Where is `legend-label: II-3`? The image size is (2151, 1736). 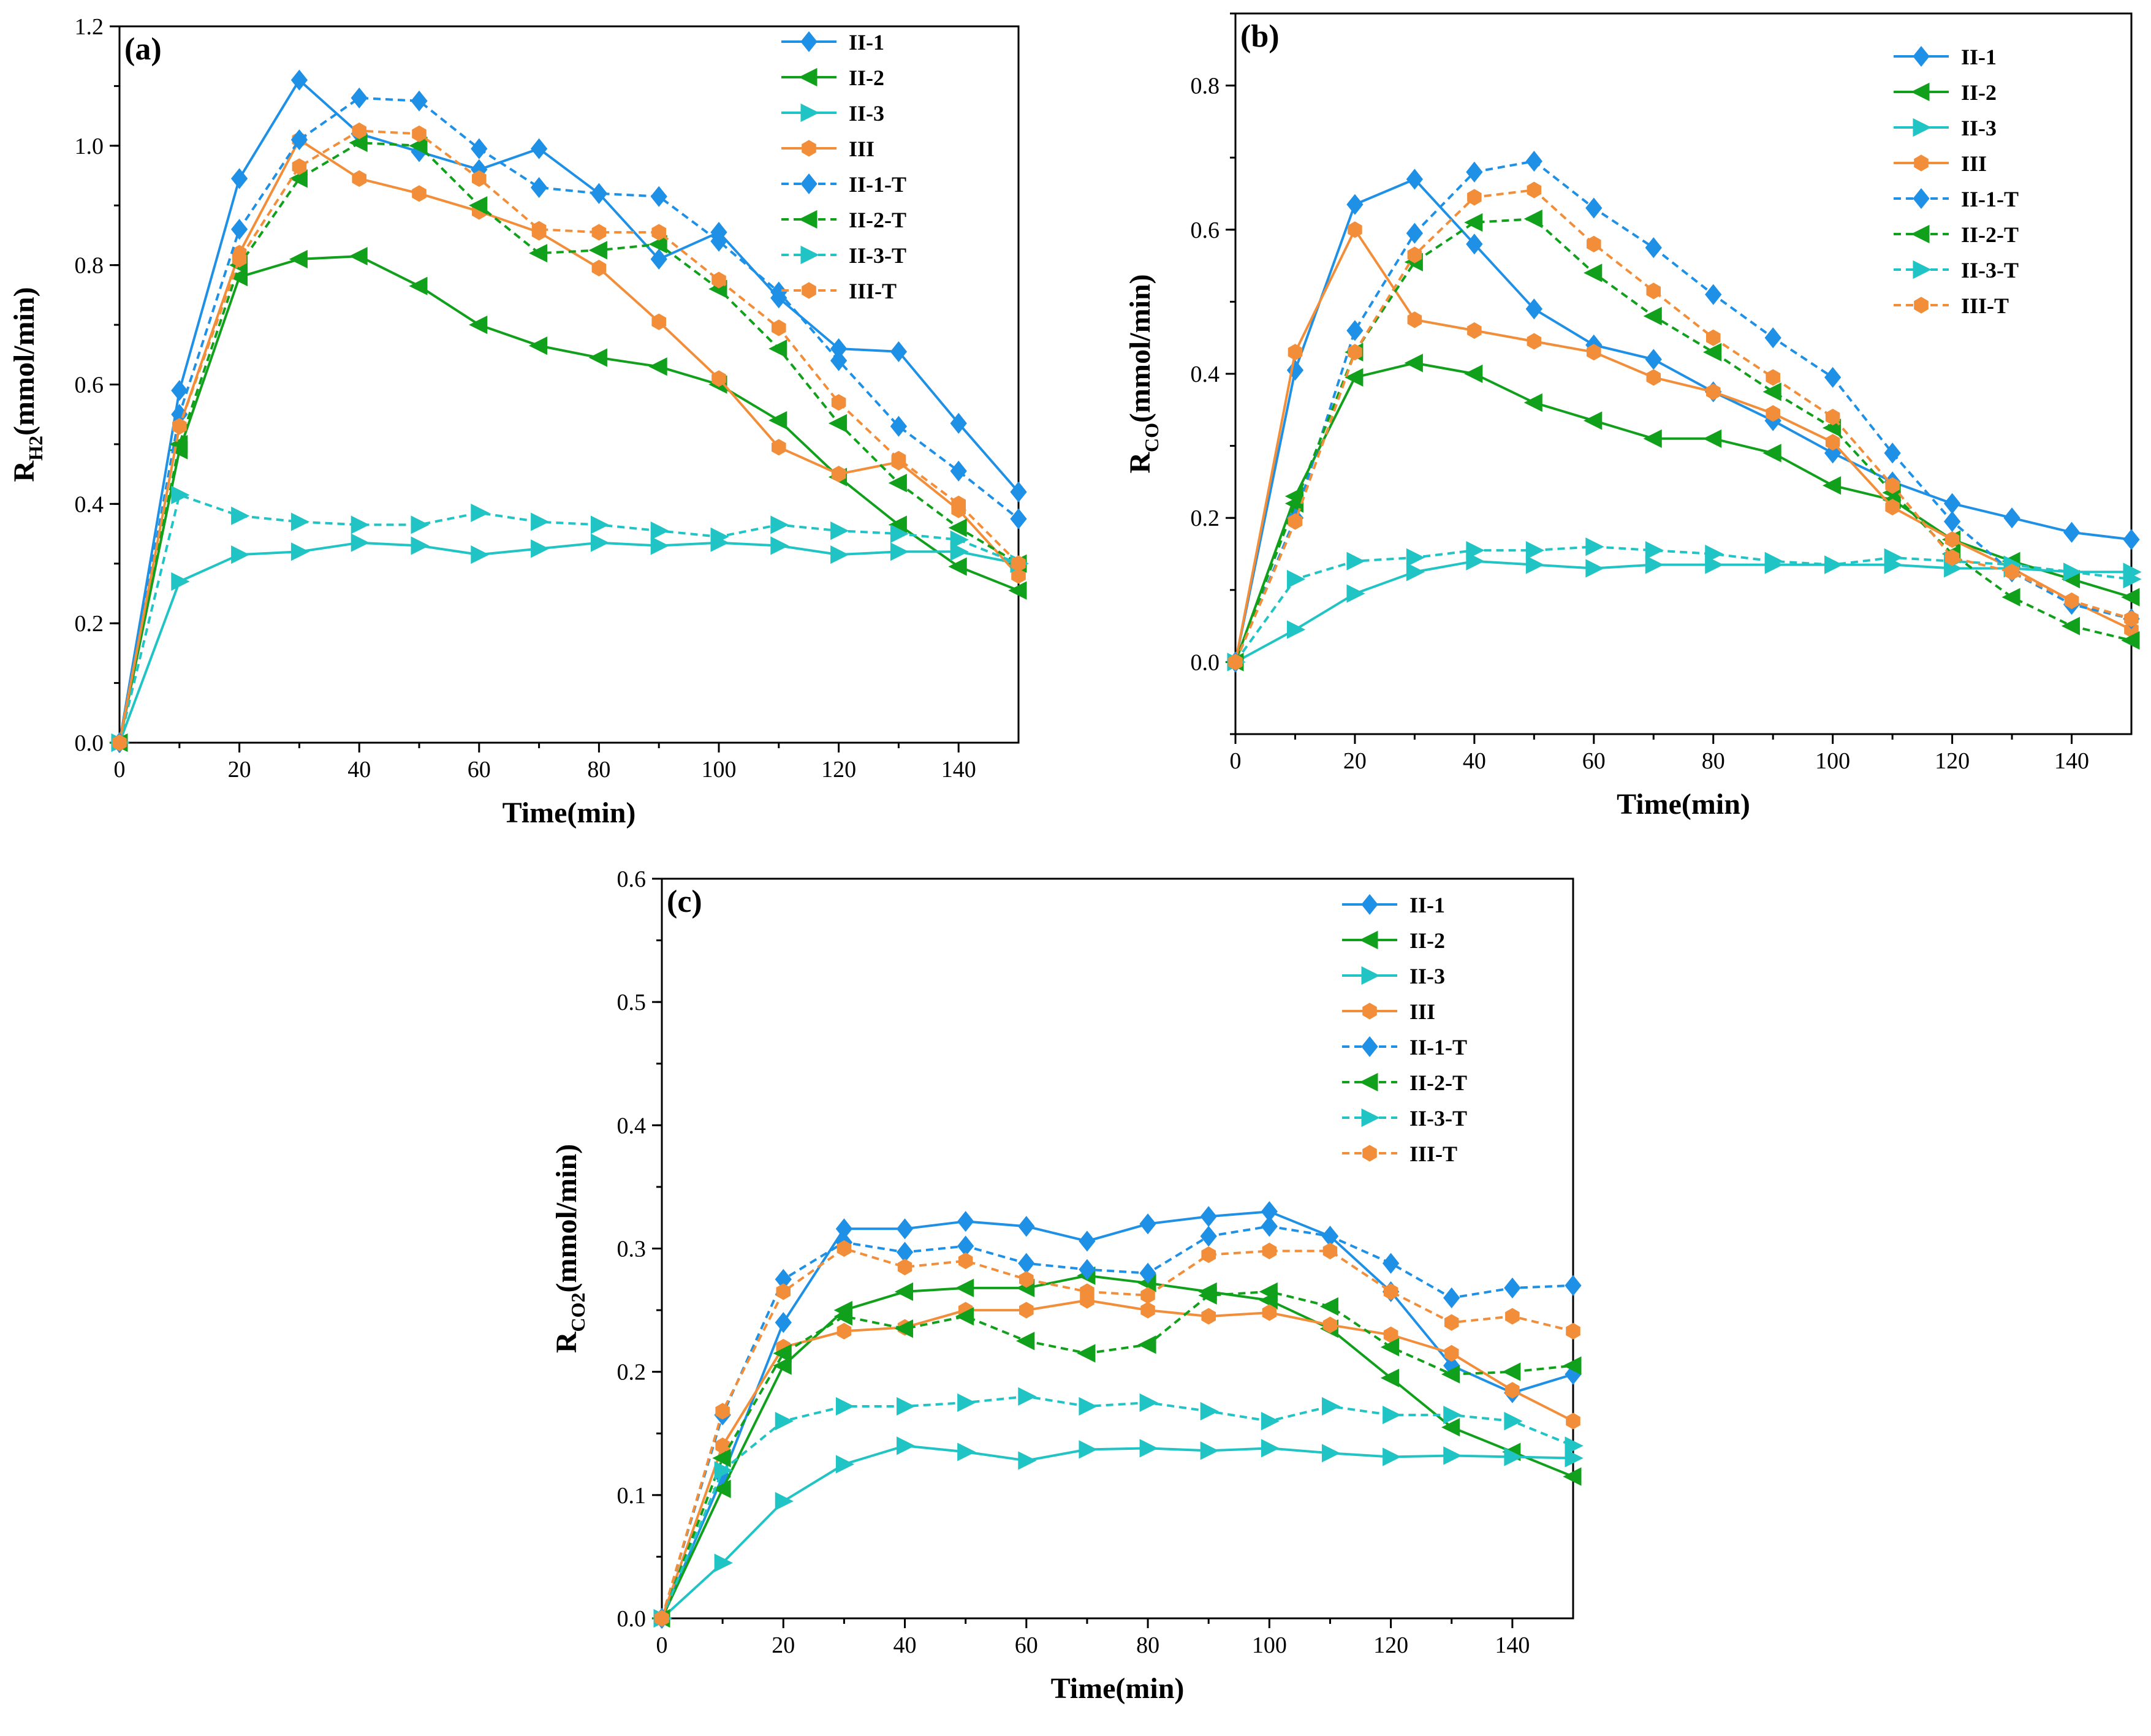
legend-label: II-3 is located at coordinates (1979, 128).